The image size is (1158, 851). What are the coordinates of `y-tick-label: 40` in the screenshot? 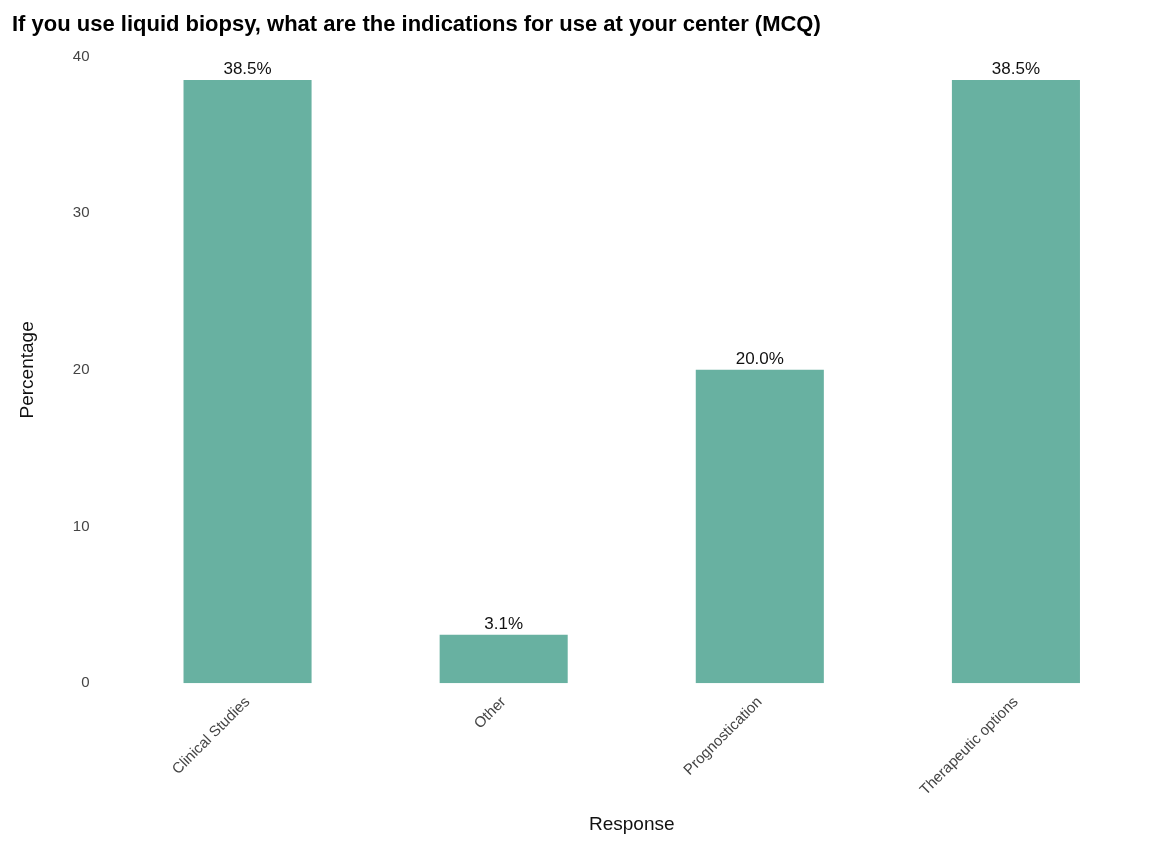 It's located at (81, 55).